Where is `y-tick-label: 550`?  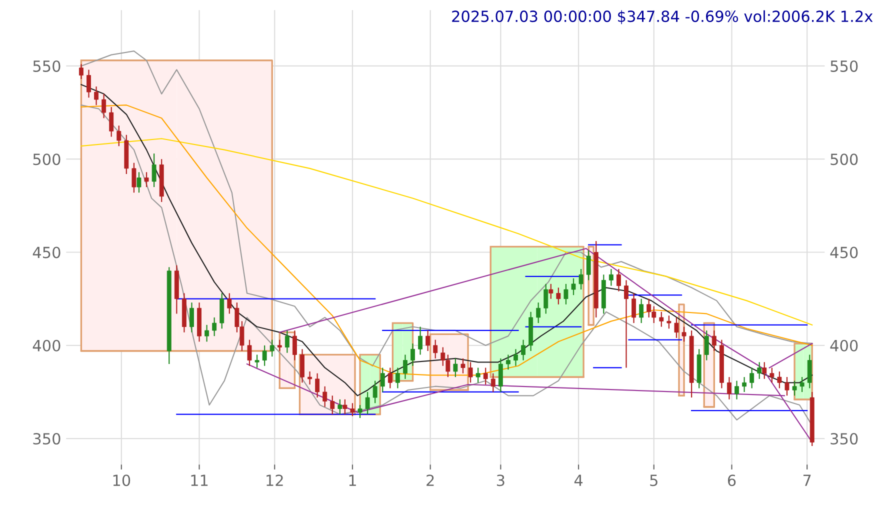 y-tick-label: 550 is located at coordinates (46, 66).